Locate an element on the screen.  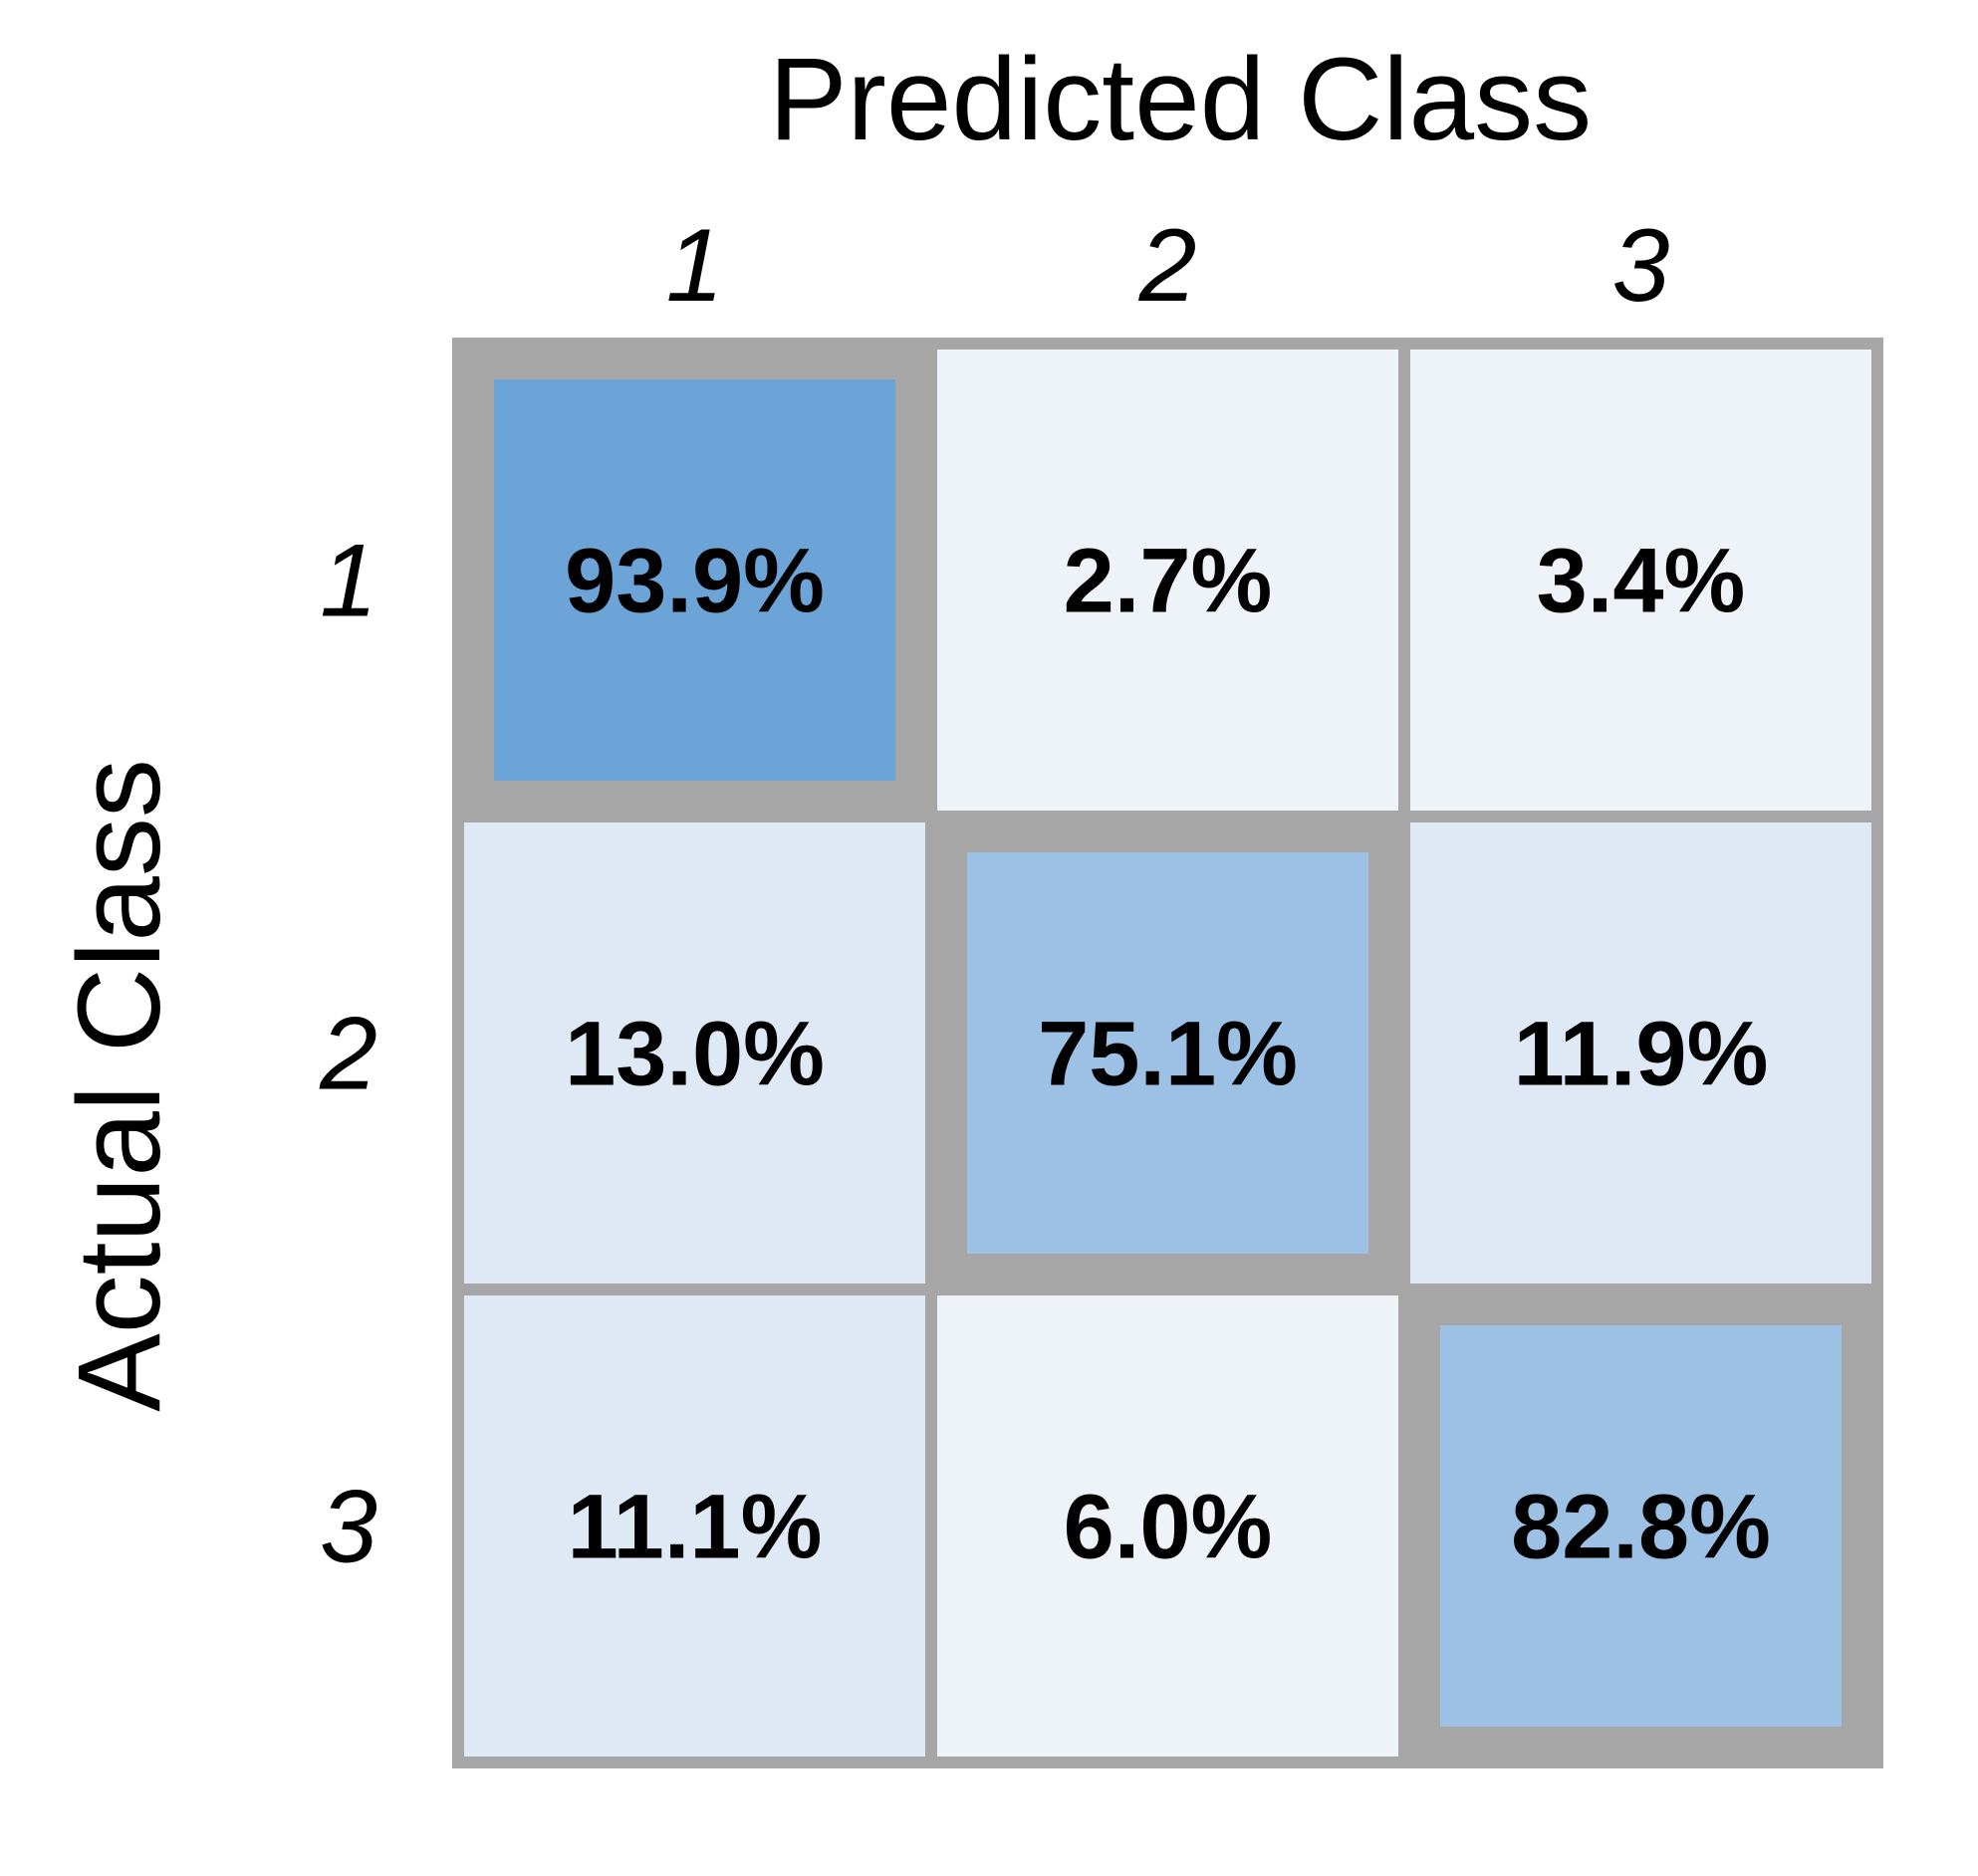
cell-value-label: 93.9% is located at coordinates (695, 581).